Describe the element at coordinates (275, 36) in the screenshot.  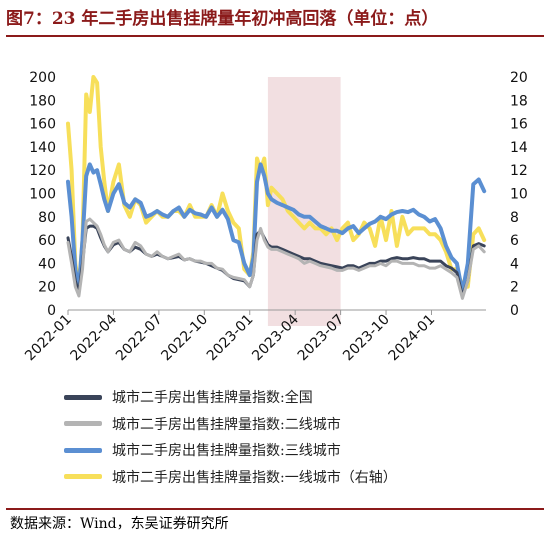
I see `title-divider` at that location.